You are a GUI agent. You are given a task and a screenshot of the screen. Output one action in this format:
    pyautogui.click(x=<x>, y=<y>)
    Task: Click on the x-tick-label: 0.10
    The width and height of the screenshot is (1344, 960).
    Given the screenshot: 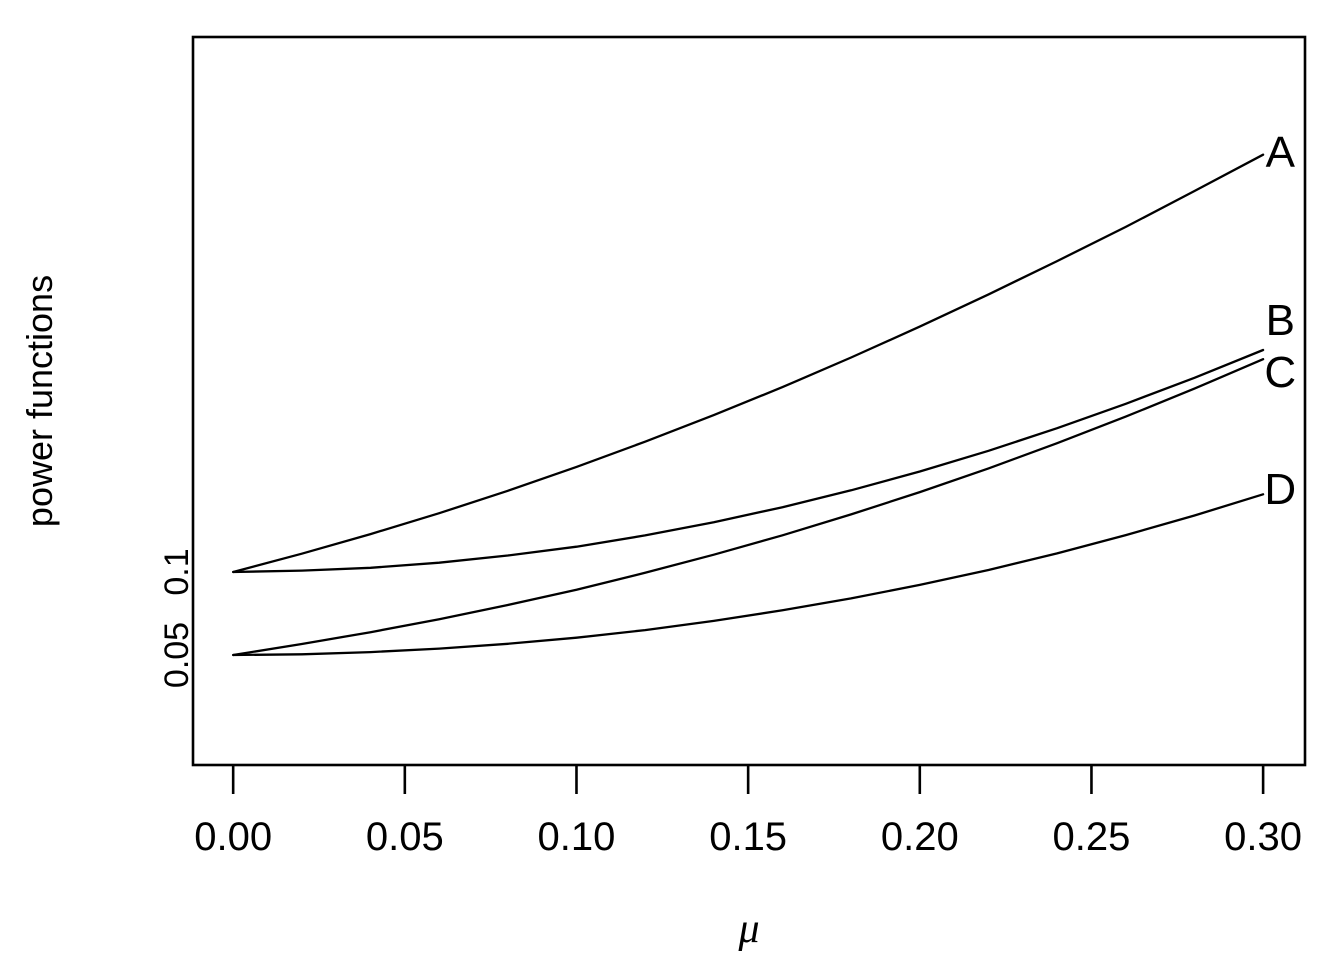 What is the action you would take?
    pyautogui.click(x=577, y=837)
    